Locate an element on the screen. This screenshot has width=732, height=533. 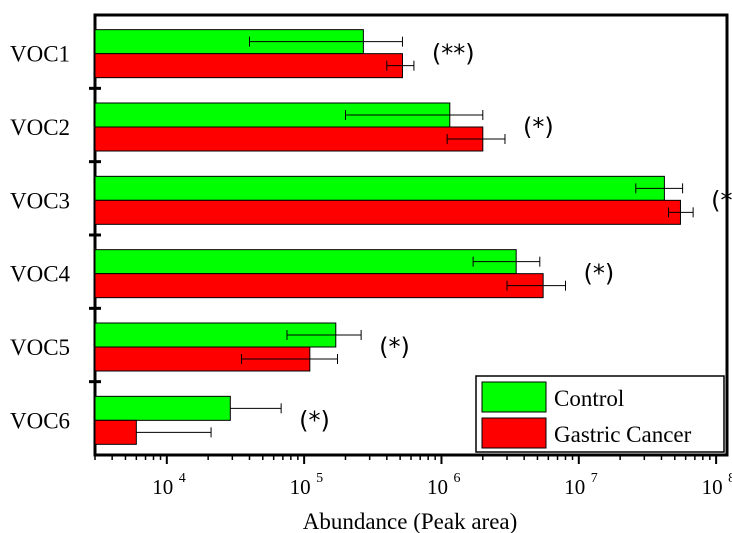
legend: Control Gastric Cancer is located at coordinates (600, 414).